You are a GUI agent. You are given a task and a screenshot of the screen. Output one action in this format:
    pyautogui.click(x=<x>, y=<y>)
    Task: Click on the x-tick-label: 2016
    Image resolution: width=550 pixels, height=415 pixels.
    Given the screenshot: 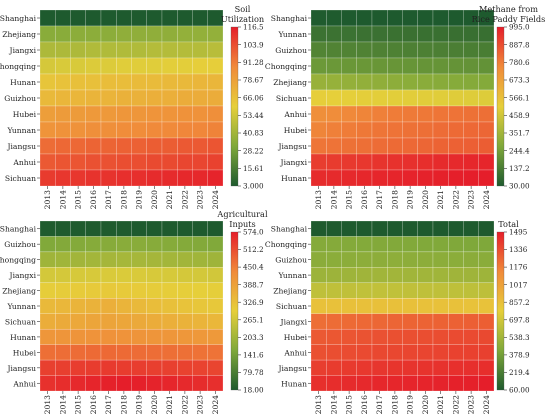 What is the action you would take?
    pyautogui.click(x=93, y=404)
    